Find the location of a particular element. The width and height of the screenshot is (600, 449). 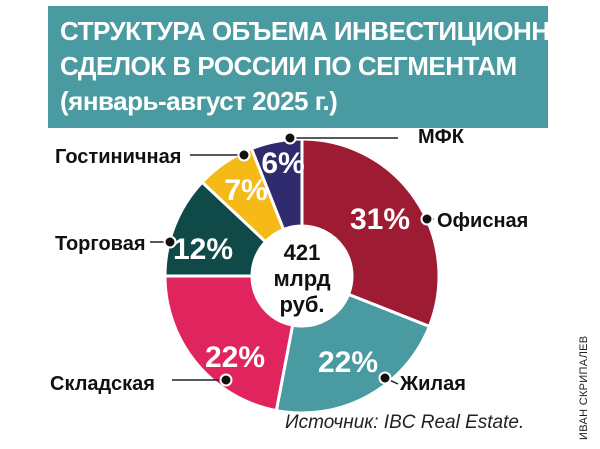

slice-value-label-1: 22% is located at coordinates (348, 362).